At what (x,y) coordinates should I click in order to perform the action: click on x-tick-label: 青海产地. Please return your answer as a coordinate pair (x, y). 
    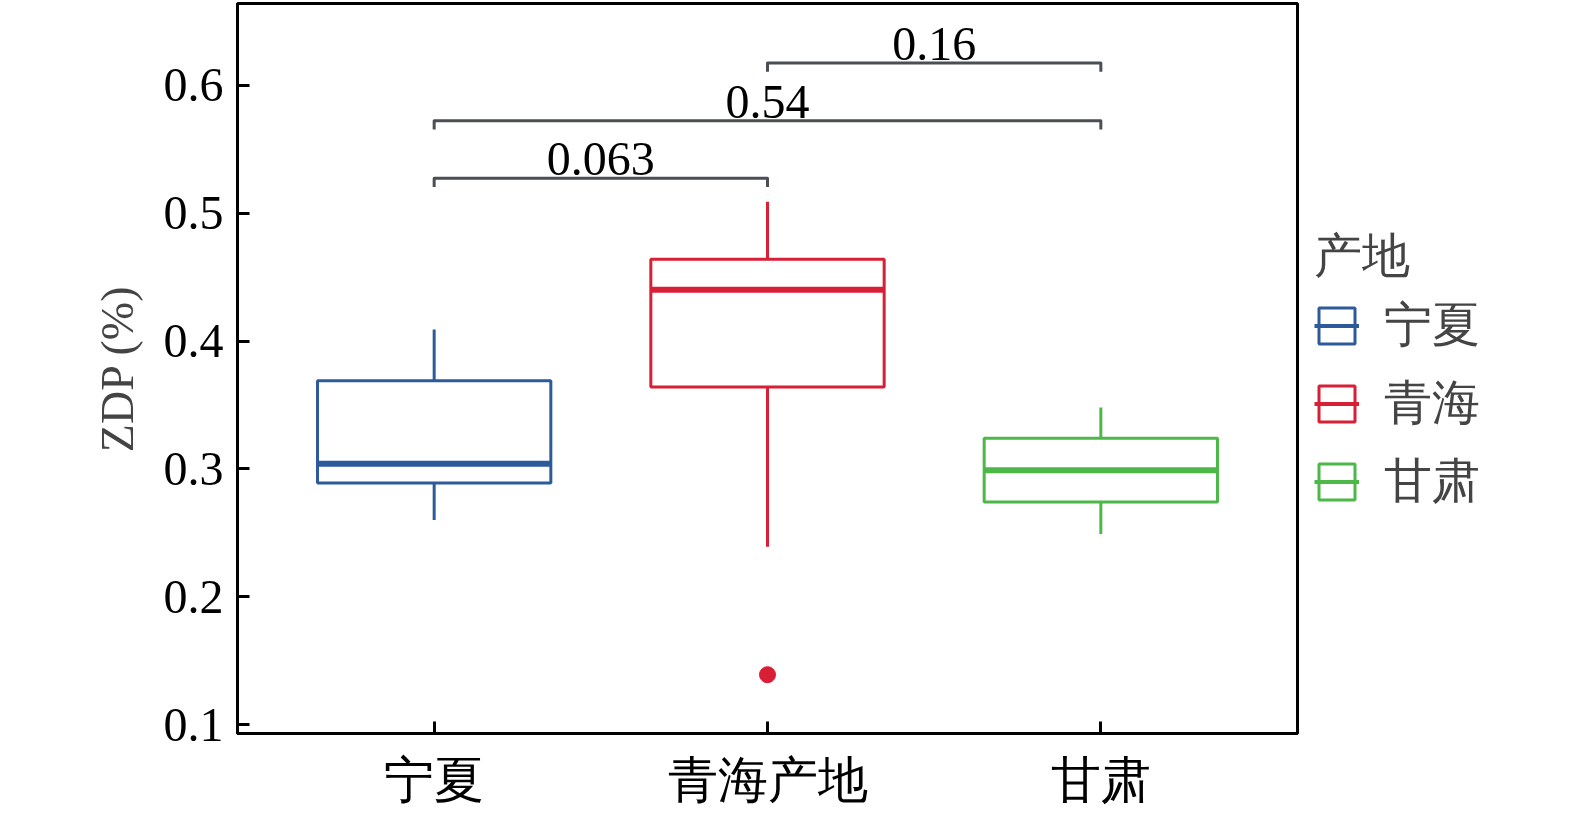
    Looking at the image, I should click on (767, 779).